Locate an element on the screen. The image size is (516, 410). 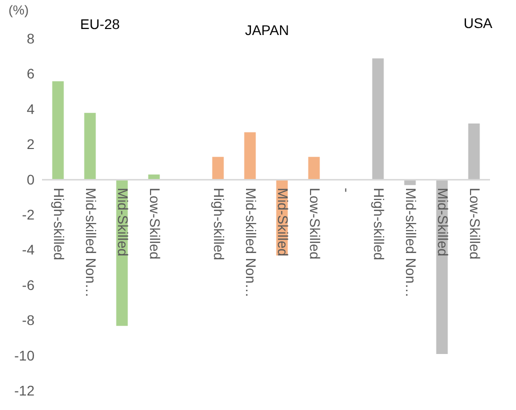
x-tick-label: - is located at coordinates (347, 190).